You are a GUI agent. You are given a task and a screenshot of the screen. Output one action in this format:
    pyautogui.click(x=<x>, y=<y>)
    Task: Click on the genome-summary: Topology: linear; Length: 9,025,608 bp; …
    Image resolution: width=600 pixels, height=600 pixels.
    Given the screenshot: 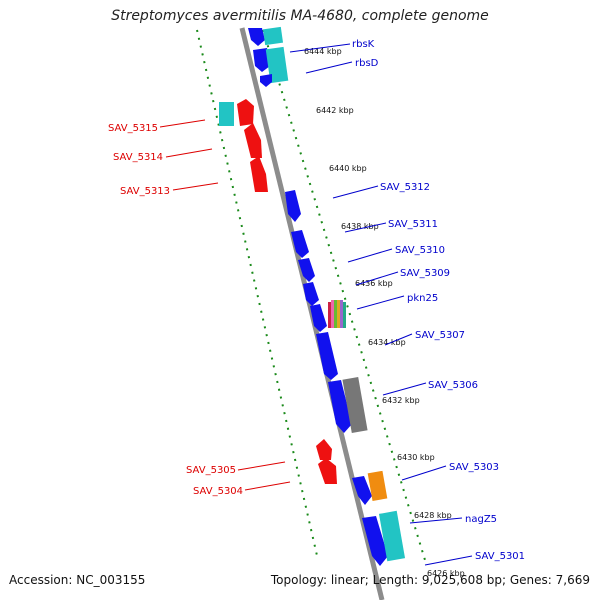 What is the action you would take?
    pyautogui.click(x=430, y=580)
    